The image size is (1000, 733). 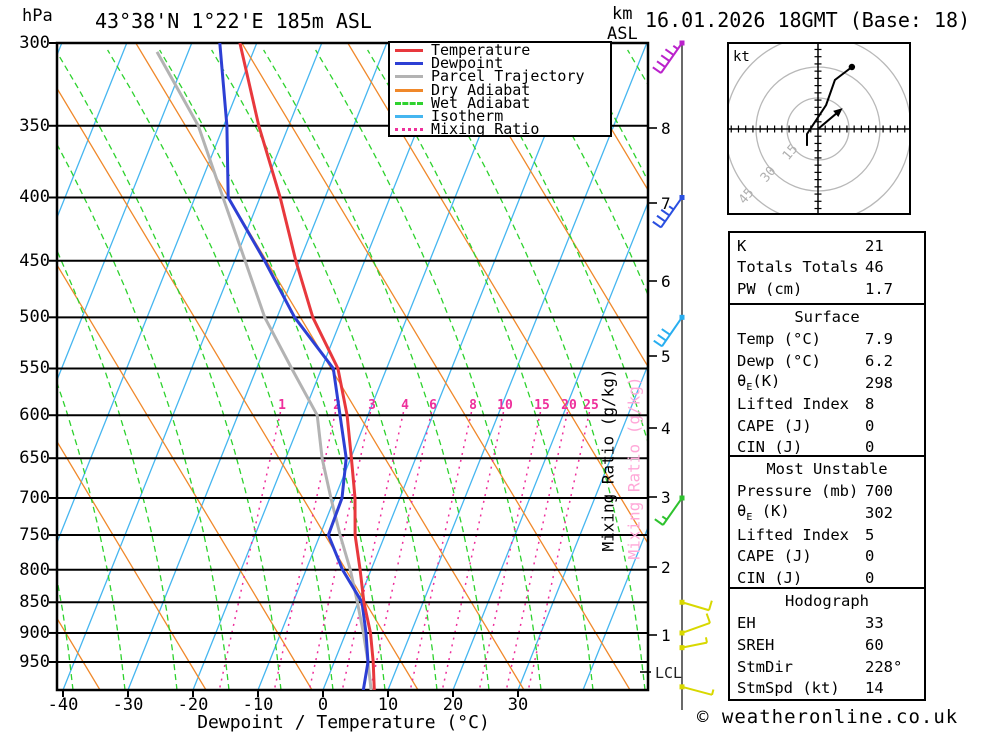 What do you see at coordinates (34, 368) in the screenshot?
I see `pressure-tick-label: 550` at bounding box center [34, 368].